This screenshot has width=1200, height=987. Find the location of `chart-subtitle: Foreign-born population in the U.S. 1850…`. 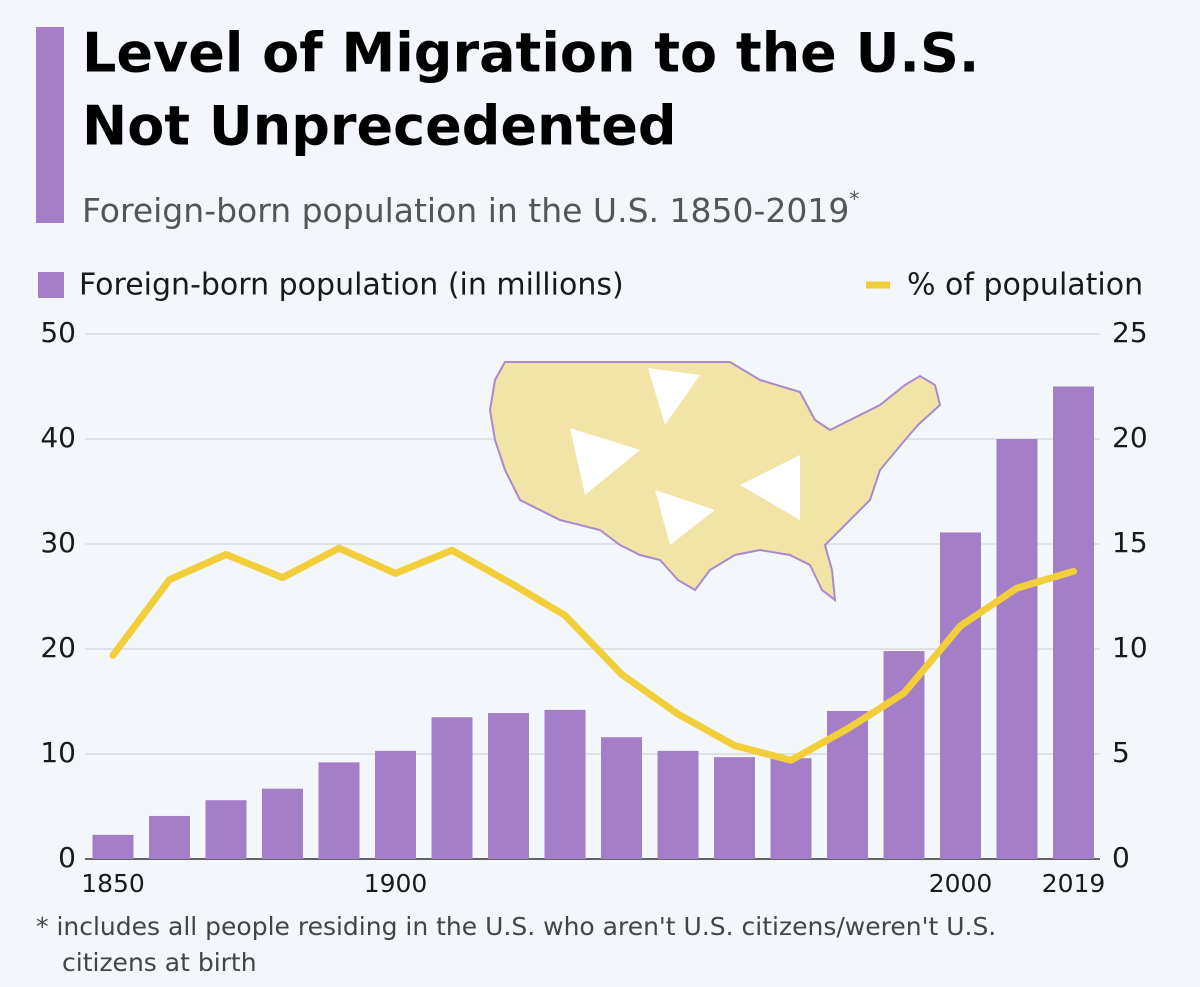

chart-subtitle: Foreign-born population in the U.S. 1850… is located at coordinates (470, 208).